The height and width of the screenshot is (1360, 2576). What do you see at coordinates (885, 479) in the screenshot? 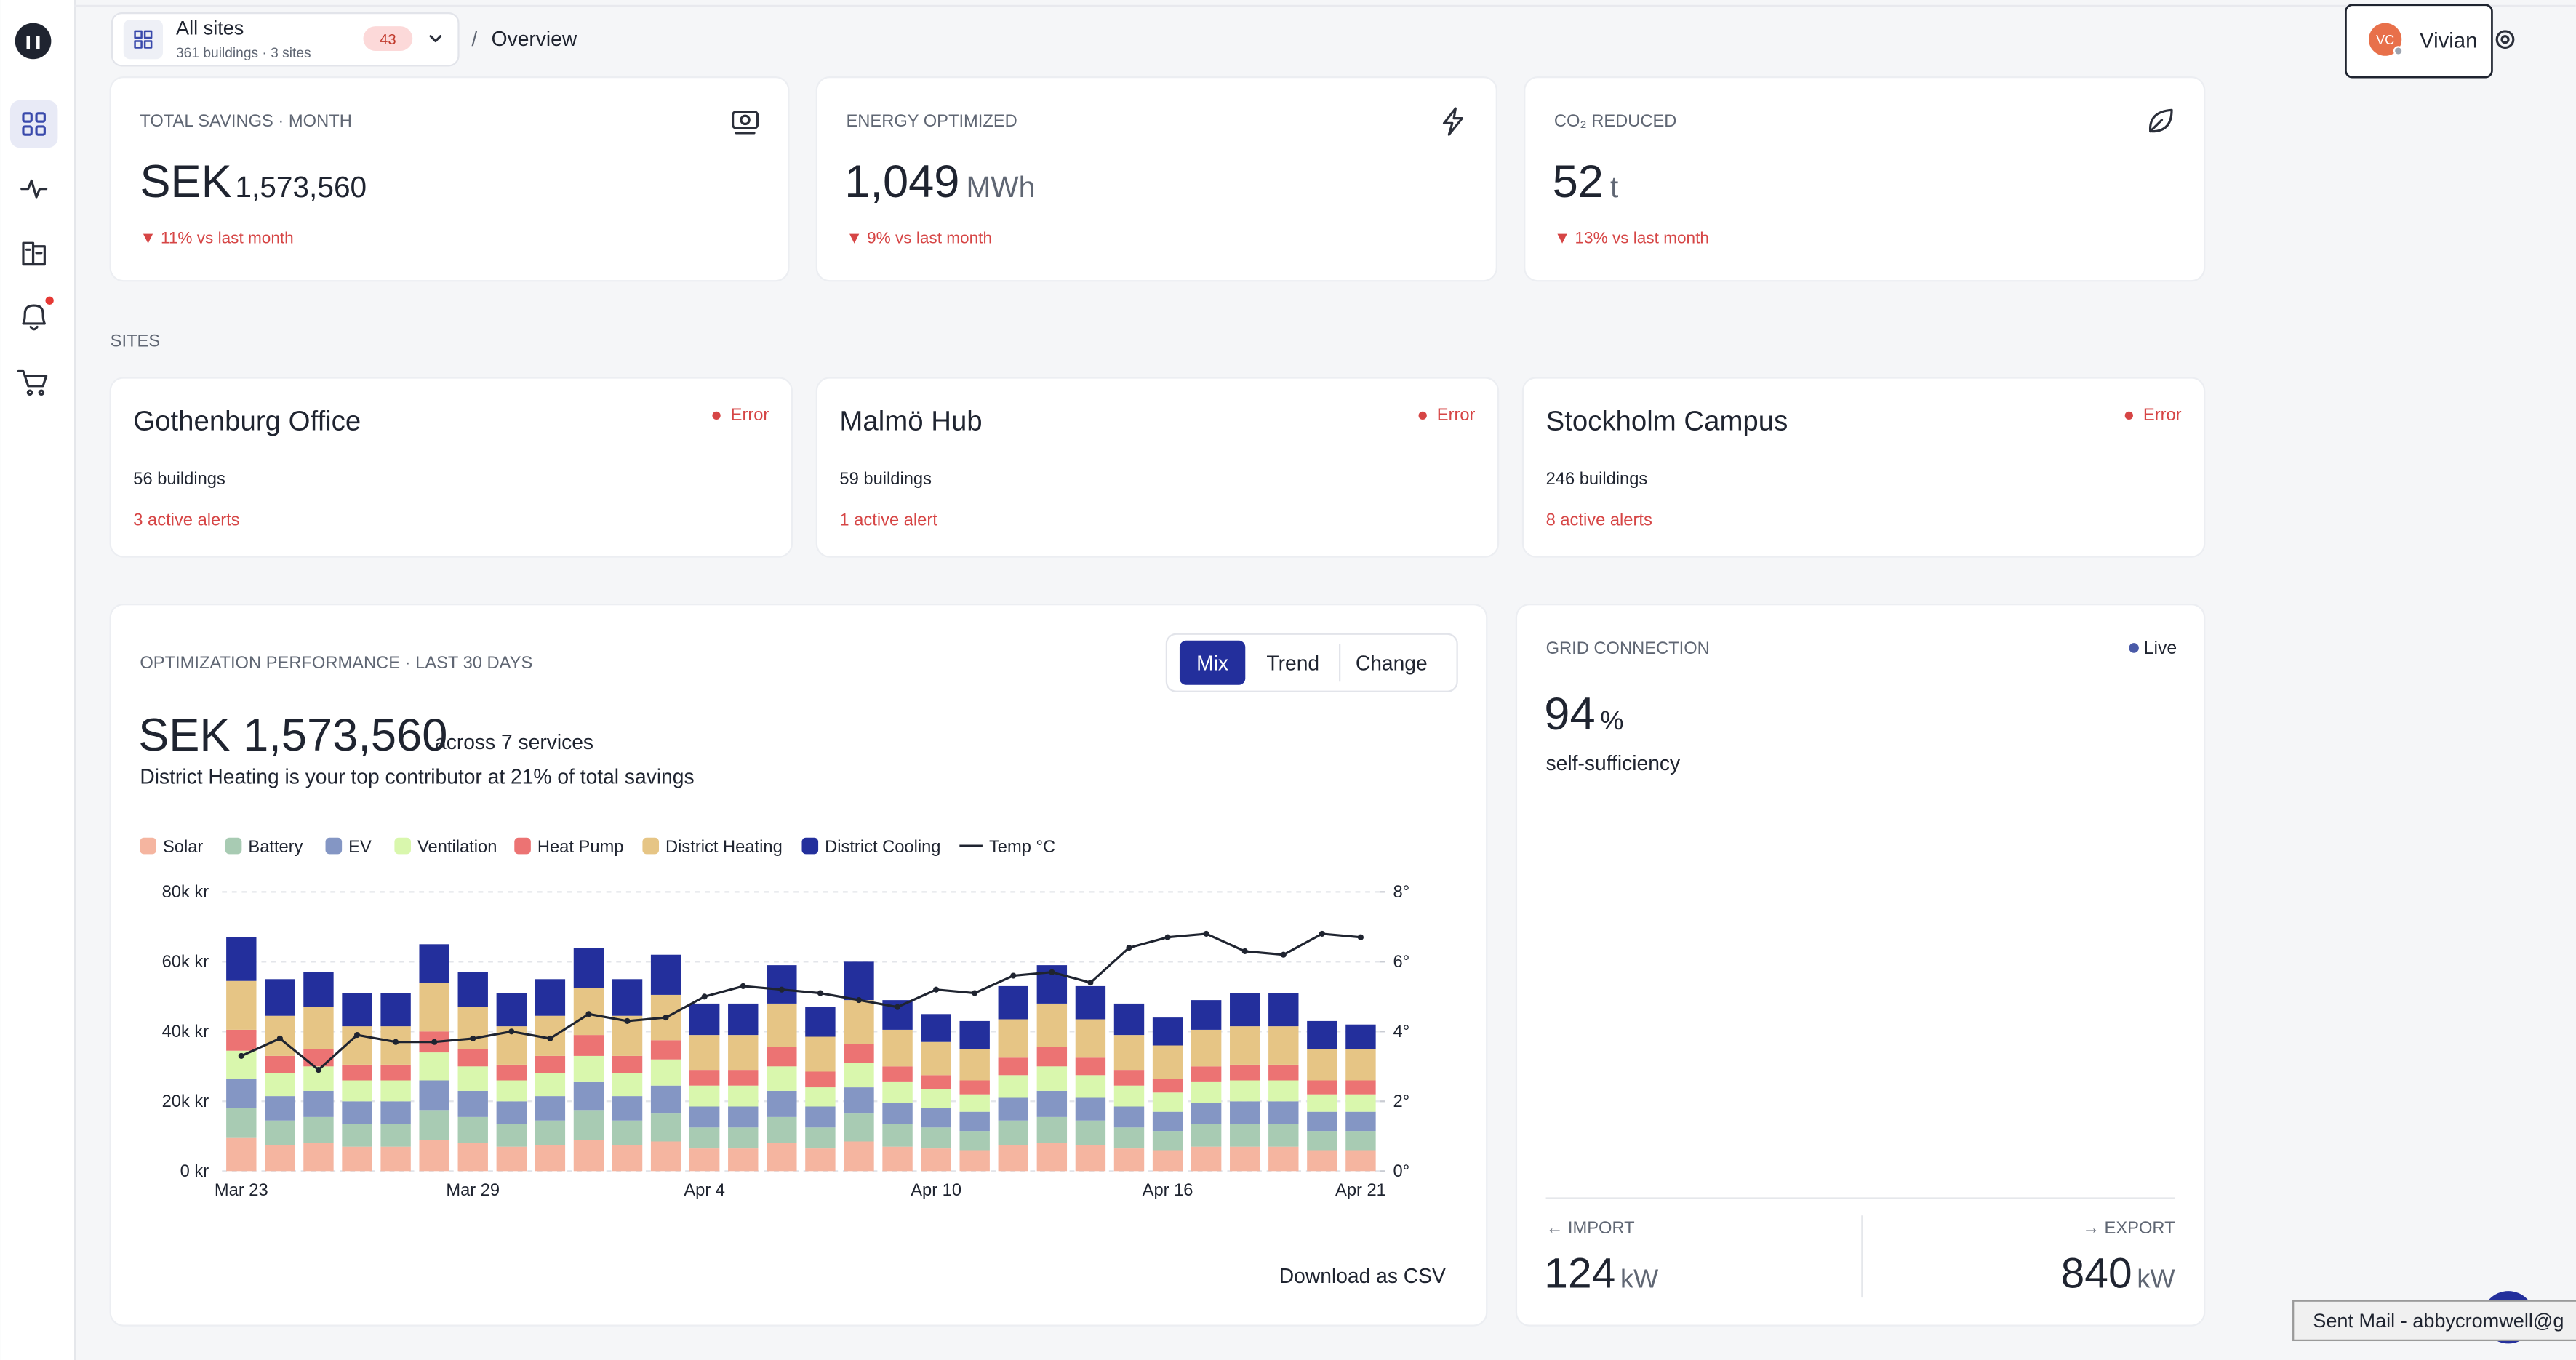
I see `site-buildings: 59 buildings` at bounding box center [885, 479].